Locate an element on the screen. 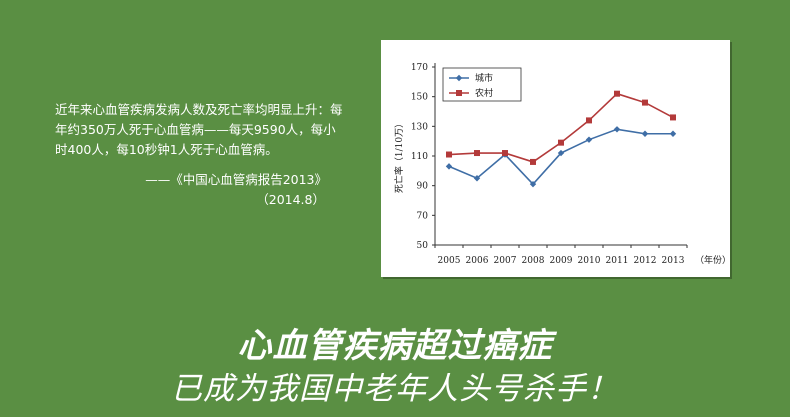 The image size is (790, 417). y-tick-label: 130 is located at coordinates (419, 127).